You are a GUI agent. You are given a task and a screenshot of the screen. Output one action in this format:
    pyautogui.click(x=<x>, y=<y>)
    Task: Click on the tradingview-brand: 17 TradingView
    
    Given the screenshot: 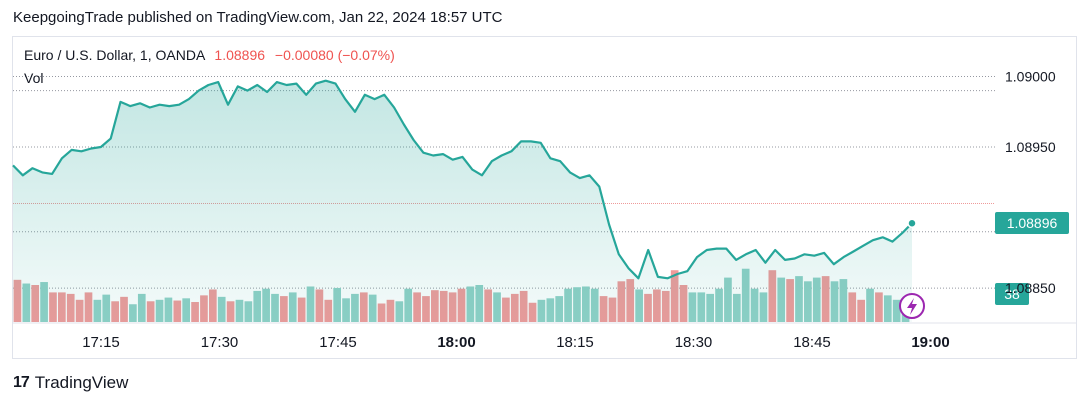 What is the action you would take?
    pyautogui.click(x=70, y=383)
    